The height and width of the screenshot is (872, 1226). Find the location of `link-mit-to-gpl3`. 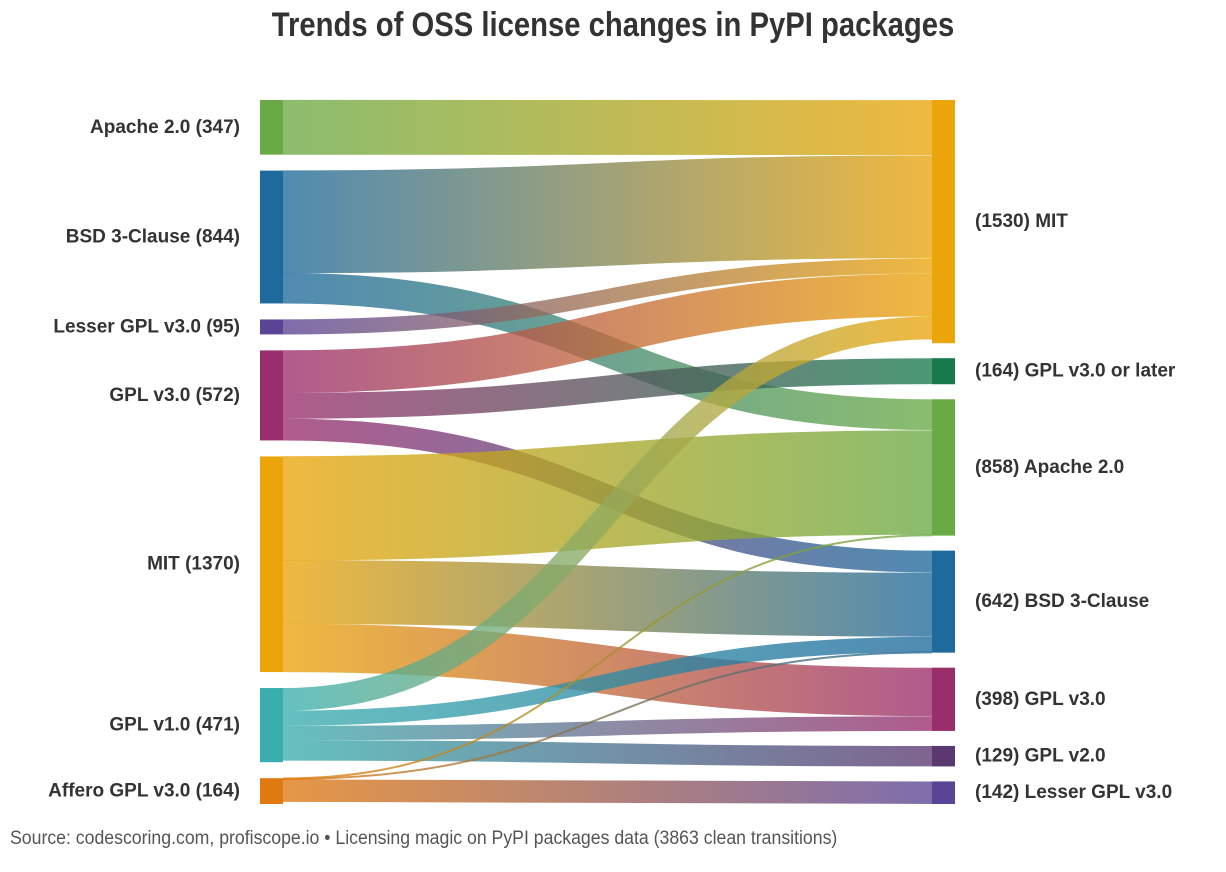

link-mit-to-gpl3 is located at coordinates (607, 670).